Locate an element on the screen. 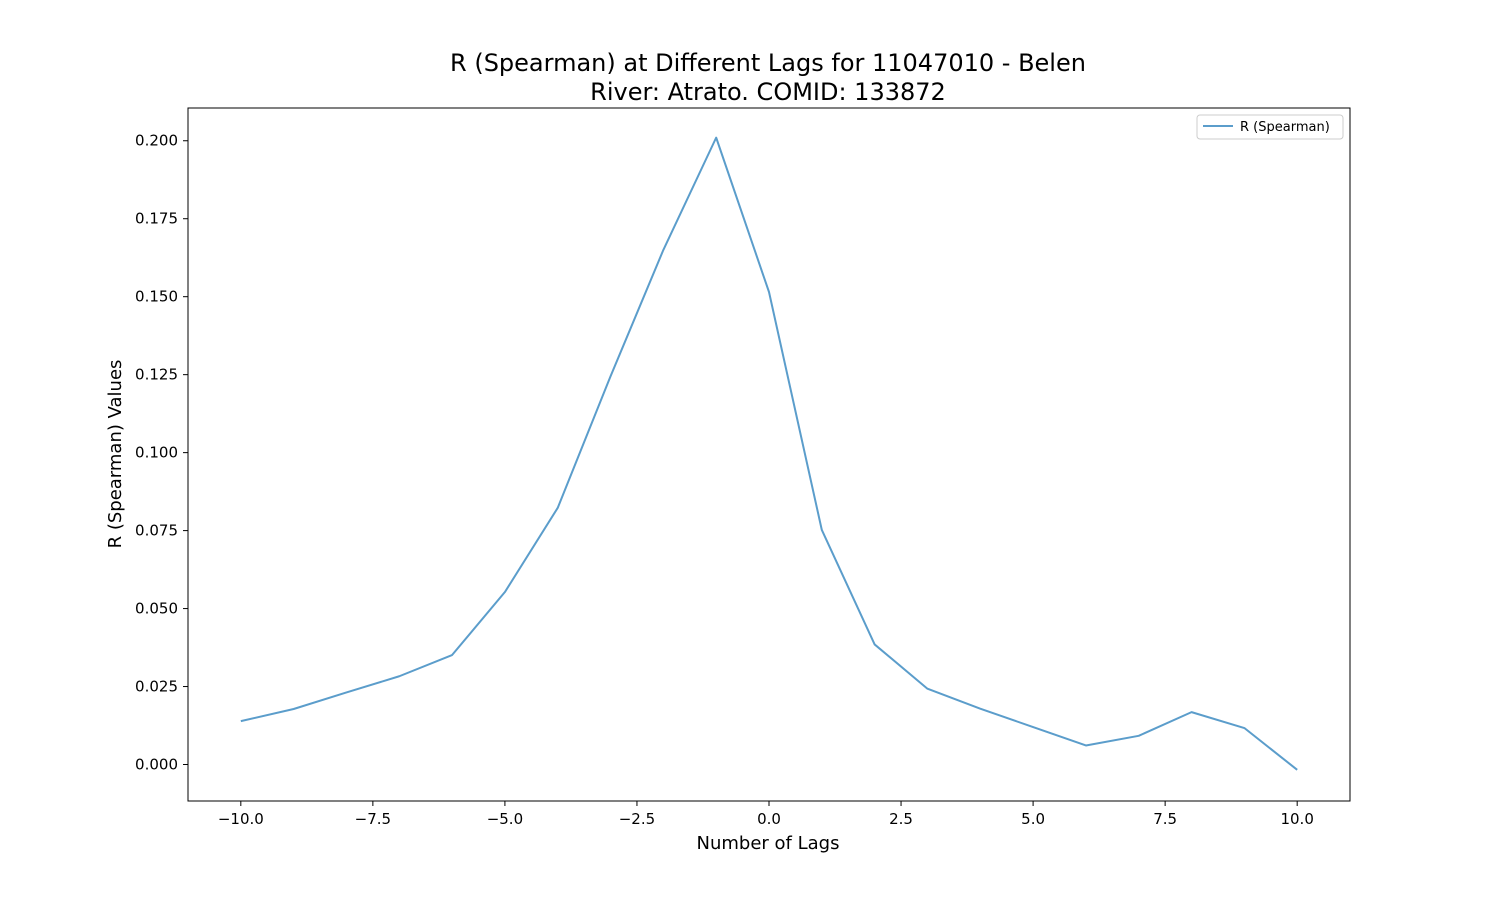 This screenshot has width=1500, height=904. x-tick-label: 7.5 is located at coordinates (1165, 819).